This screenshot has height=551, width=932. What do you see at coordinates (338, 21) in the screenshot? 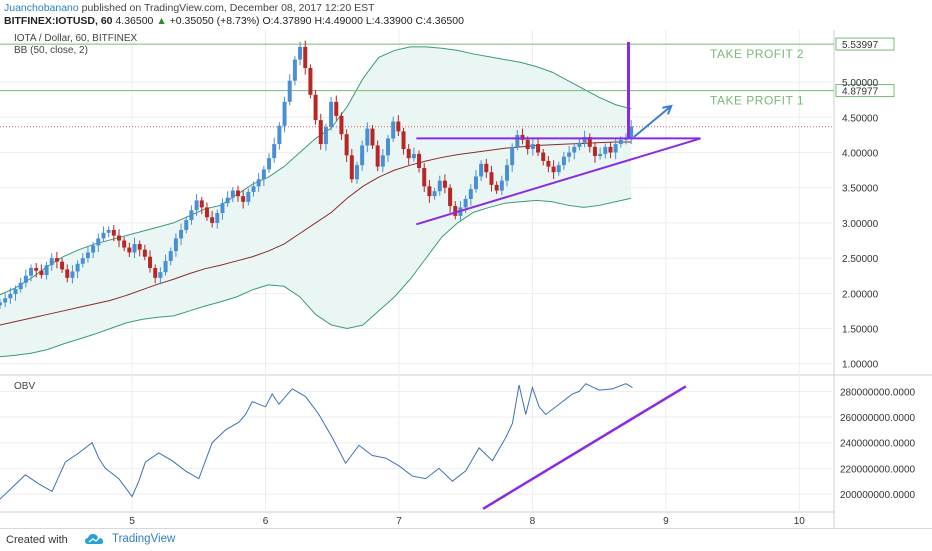
I see `ohlc-high: H:4.49000` at bounding box center [338, 21].